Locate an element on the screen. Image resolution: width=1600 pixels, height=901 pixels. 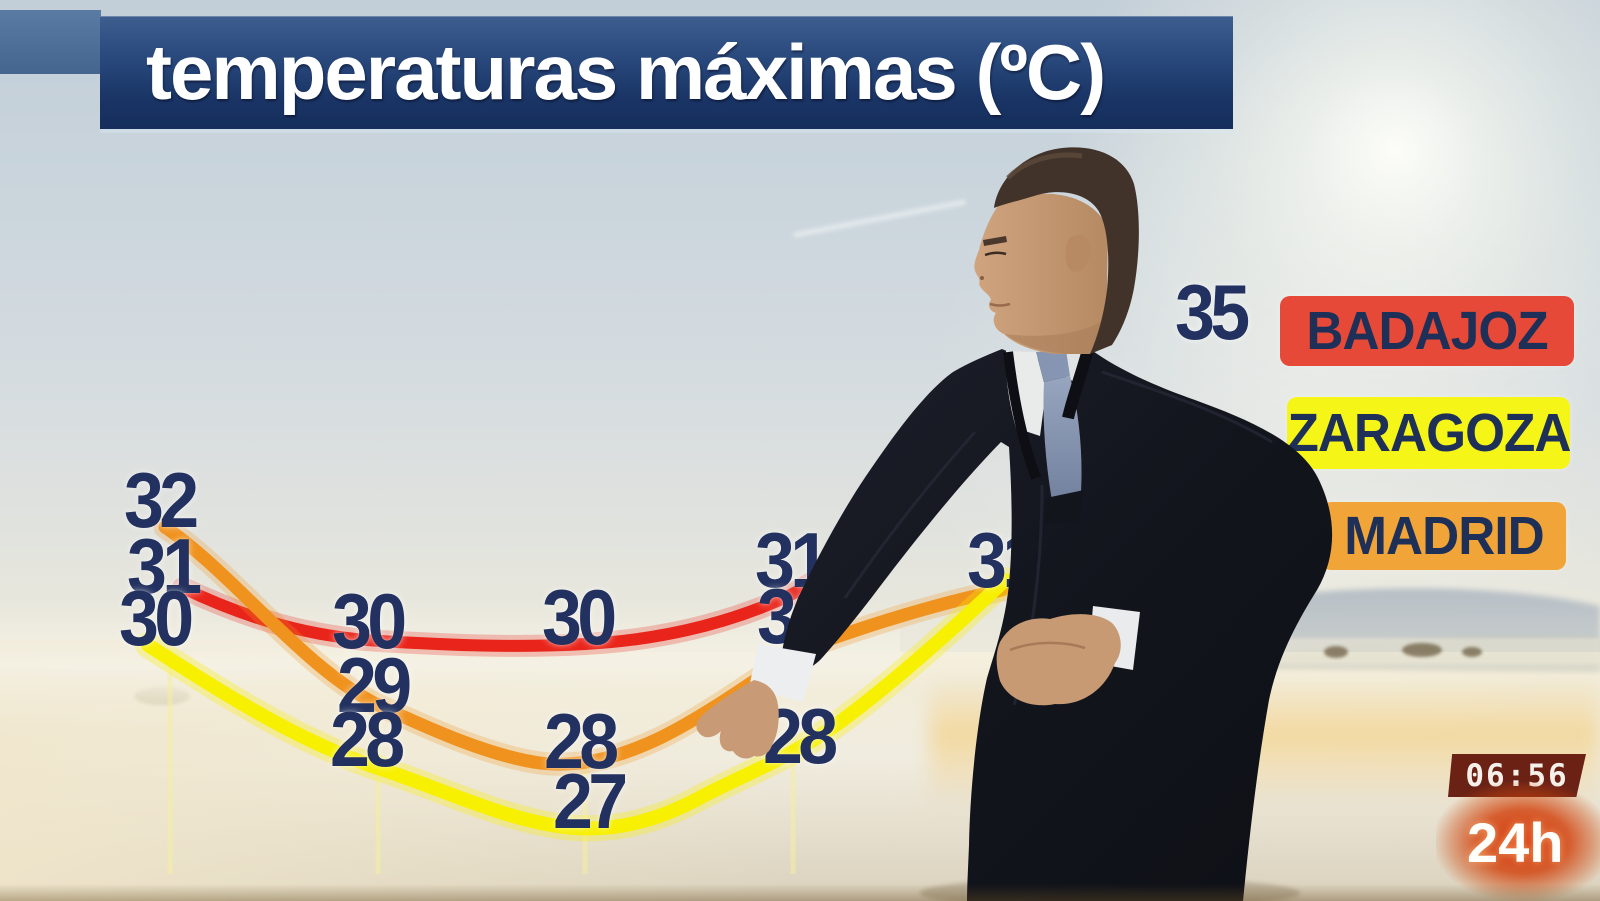
legend-badajoz: BADAJOZ is located at coordinates (1427, 331).